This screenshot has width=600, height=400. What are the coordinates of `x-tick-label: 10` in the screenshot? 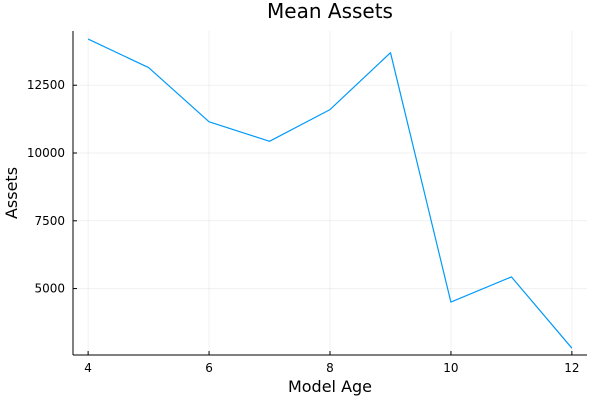 It's located at (450, 368).